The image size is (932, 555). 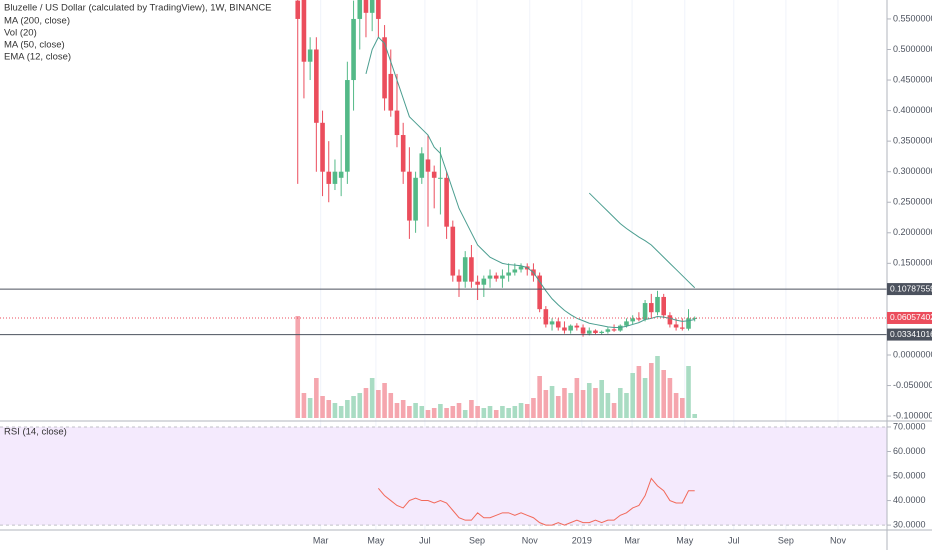 I want to click on x-tick-label: Nov, so click(x=838, y=540).